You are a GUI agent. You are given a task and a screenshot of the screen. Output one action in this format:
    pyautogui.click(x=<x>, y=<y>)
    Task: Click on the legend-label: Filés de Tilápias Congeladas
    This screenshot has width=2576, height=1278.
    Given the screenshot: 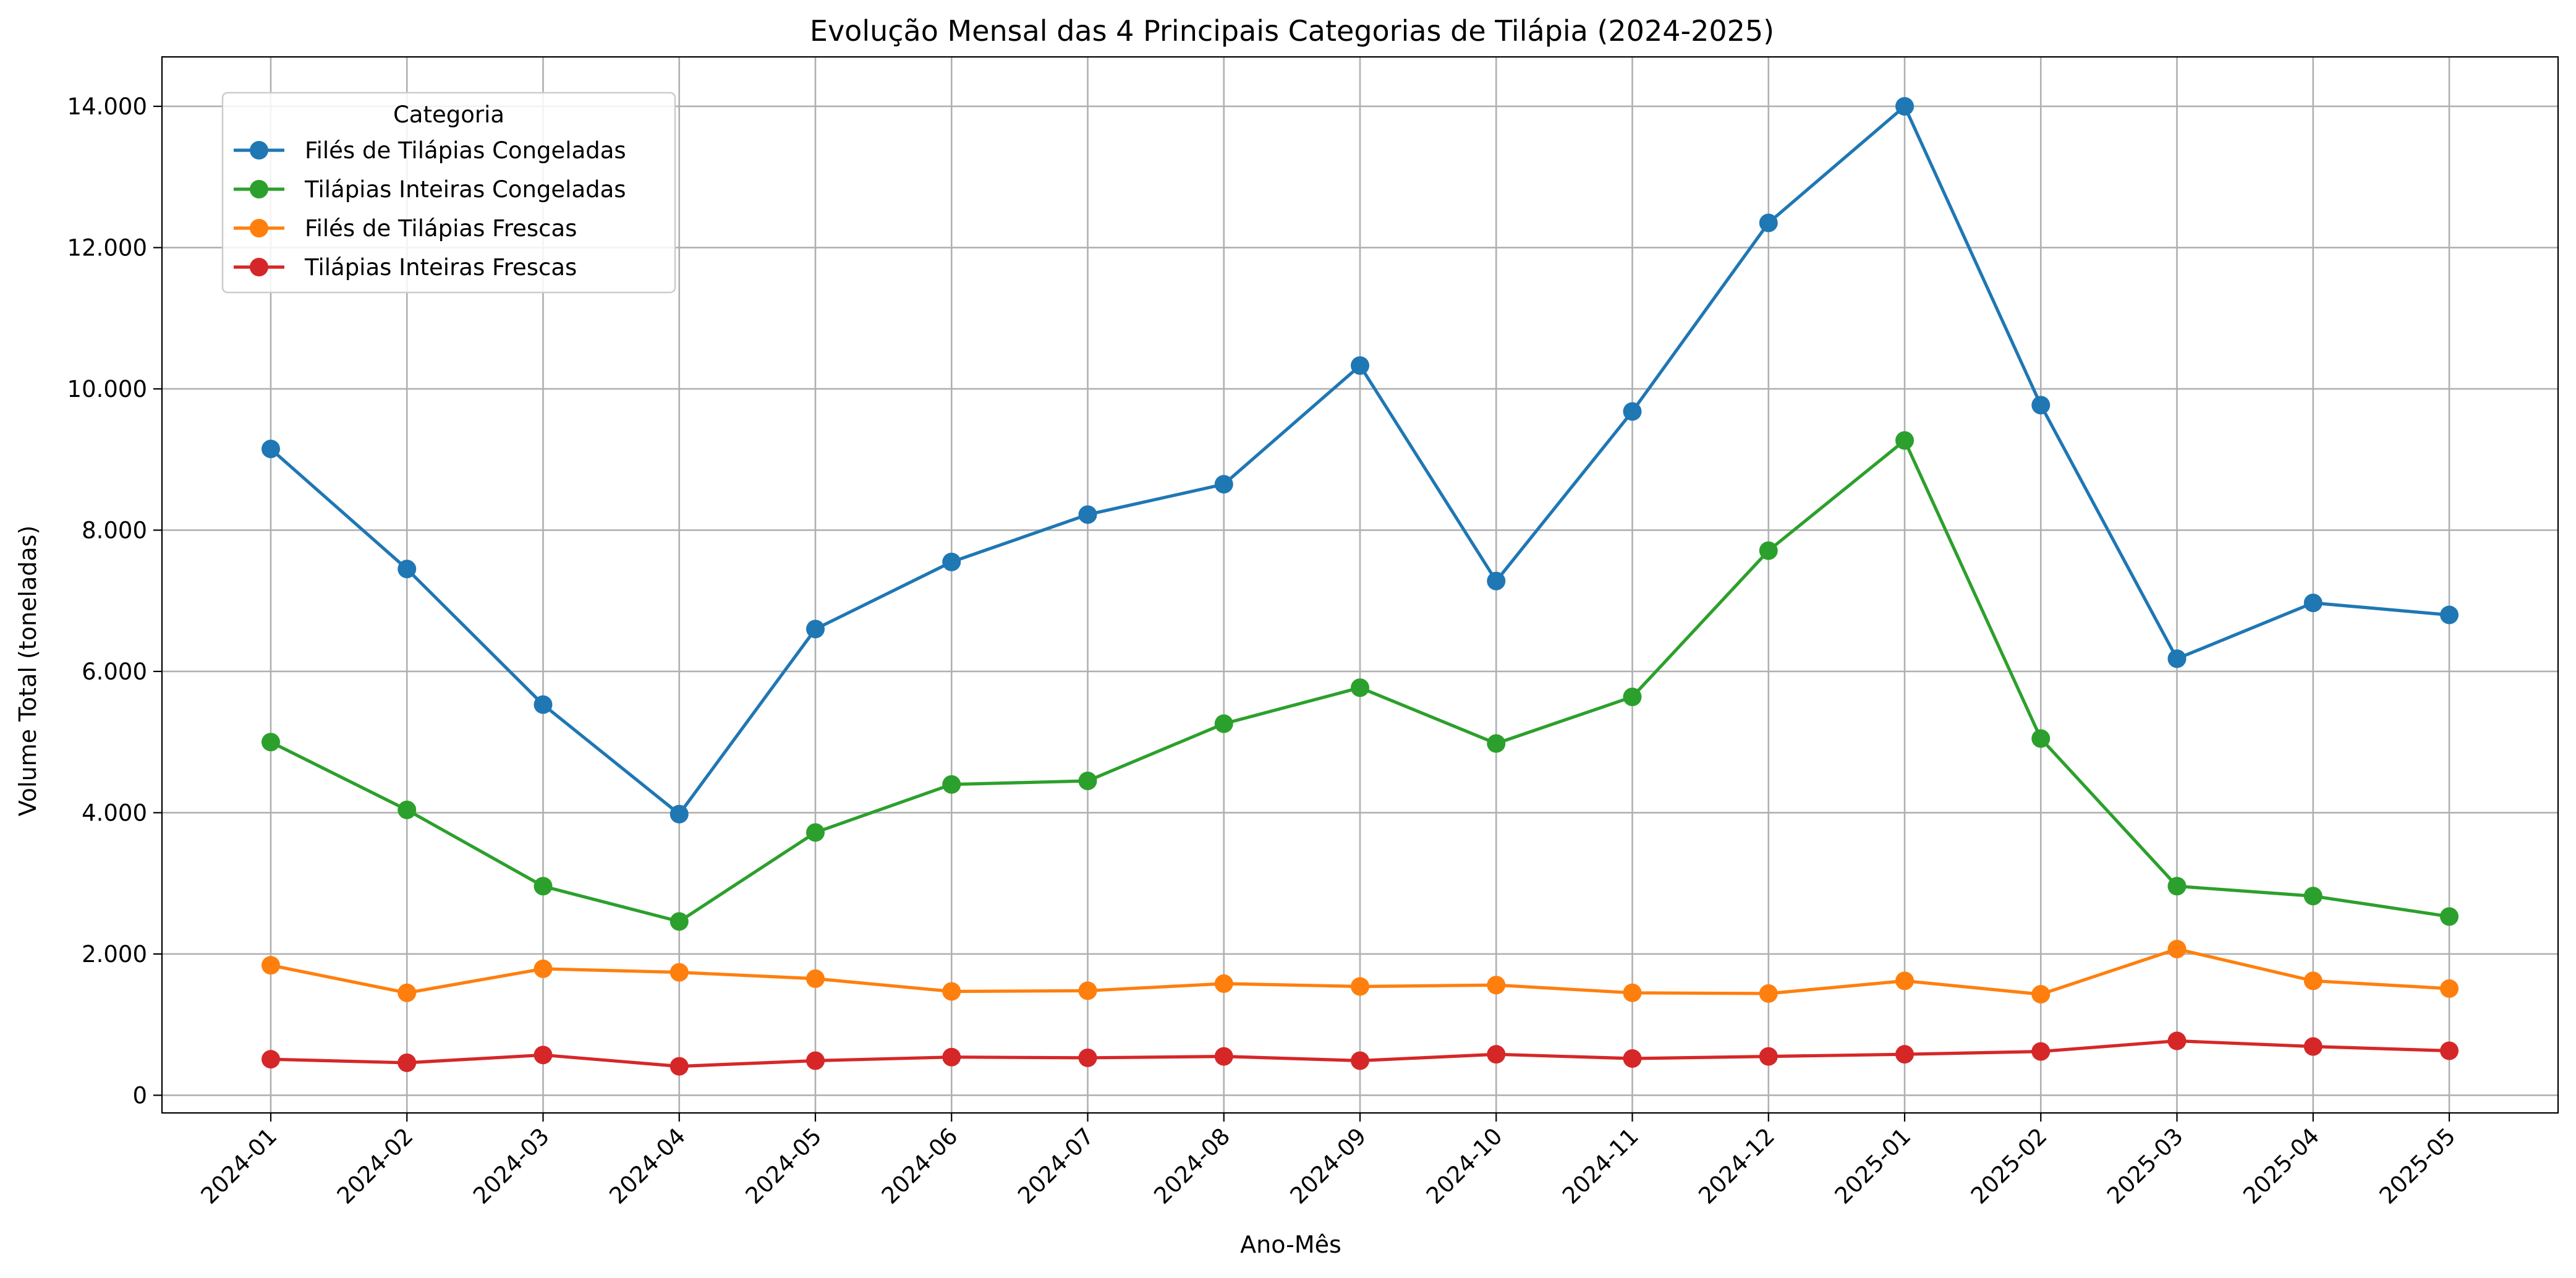 What is the action you would take?
    pyautogui.click(x=465, y=150)
    